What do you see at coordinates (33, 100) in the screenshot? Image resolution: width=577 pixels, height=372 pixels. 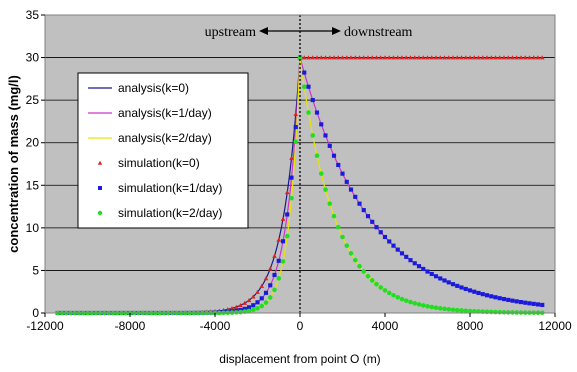 I see `y-tick-label: 25` at bounding box center [33, 100].